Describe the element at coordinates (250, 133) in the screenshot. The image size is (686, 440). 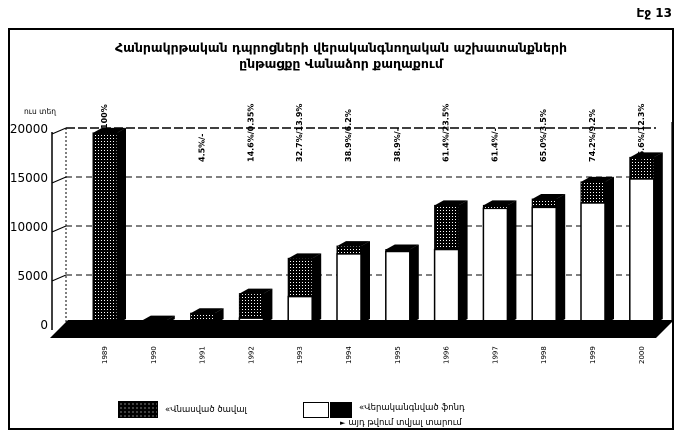
I see `bar-percent-label: 14.6%/0.35%` at that location.